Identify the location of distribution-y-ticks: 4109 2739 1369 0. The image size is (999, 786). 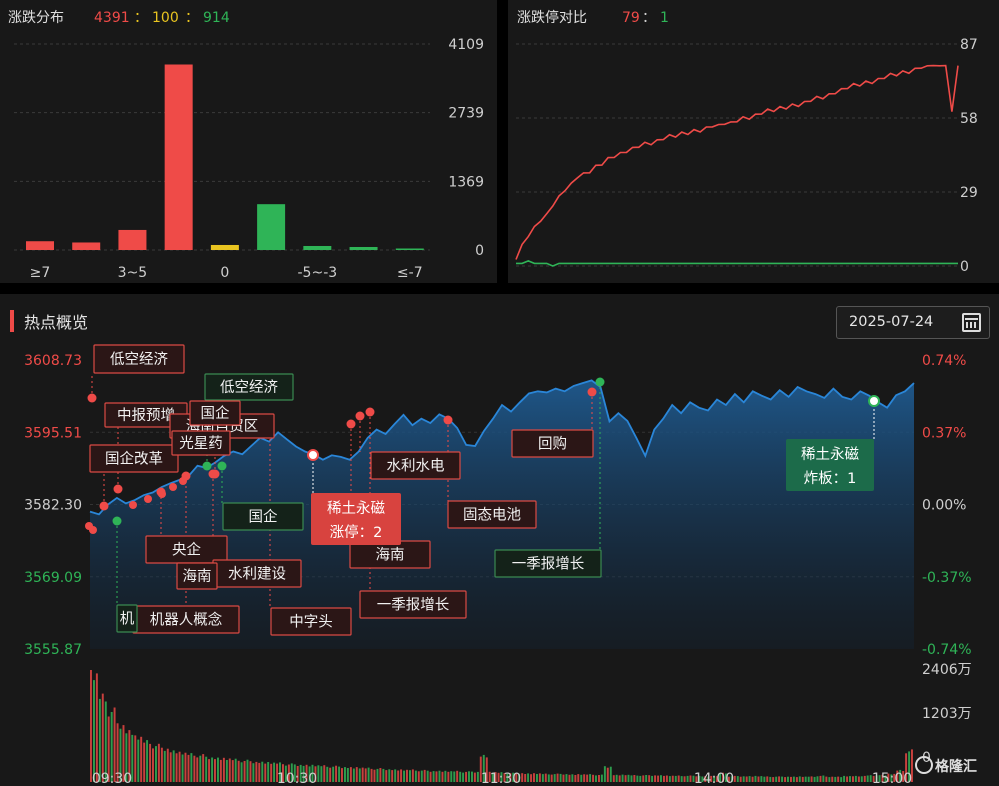
(466, 148).